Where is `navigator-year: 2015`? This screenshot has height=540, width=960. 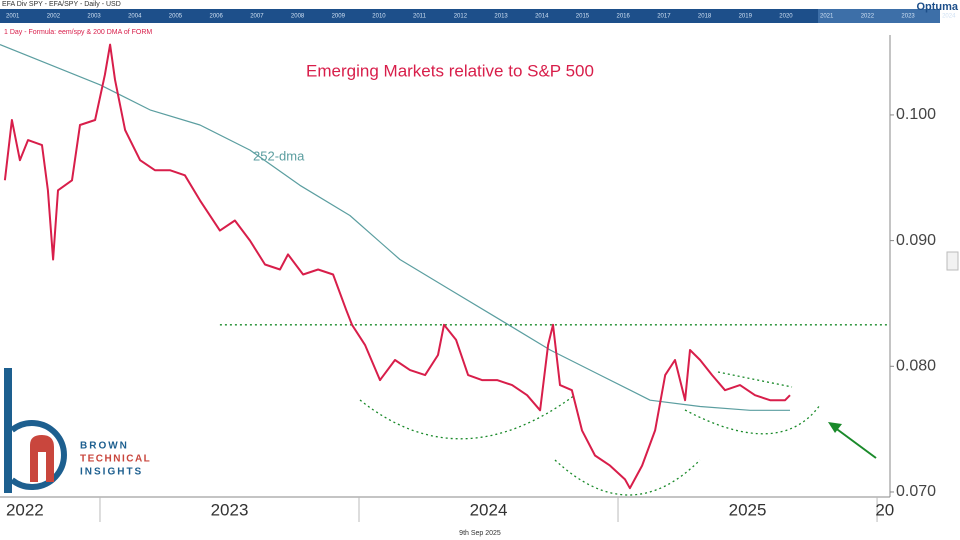 navigator-year: 2015 is located at coordinates (583, 17).